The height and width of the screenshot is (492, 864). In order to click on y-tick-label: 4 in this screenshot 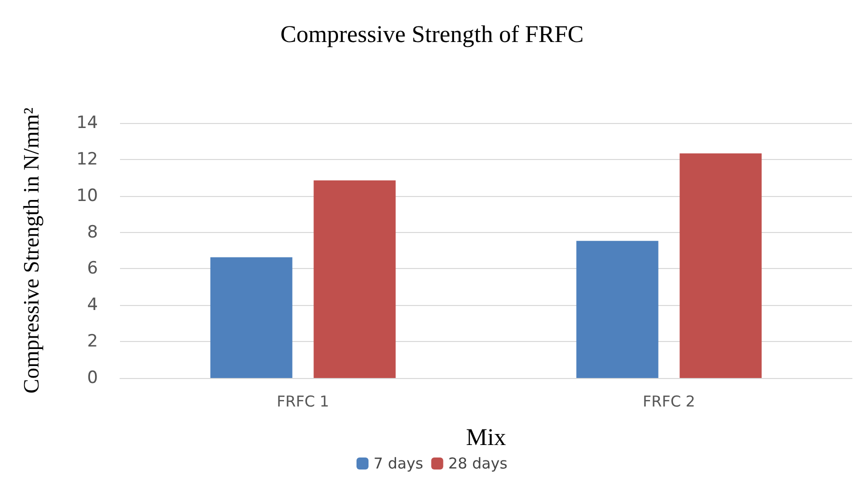, I will do `click(92, 305)`.